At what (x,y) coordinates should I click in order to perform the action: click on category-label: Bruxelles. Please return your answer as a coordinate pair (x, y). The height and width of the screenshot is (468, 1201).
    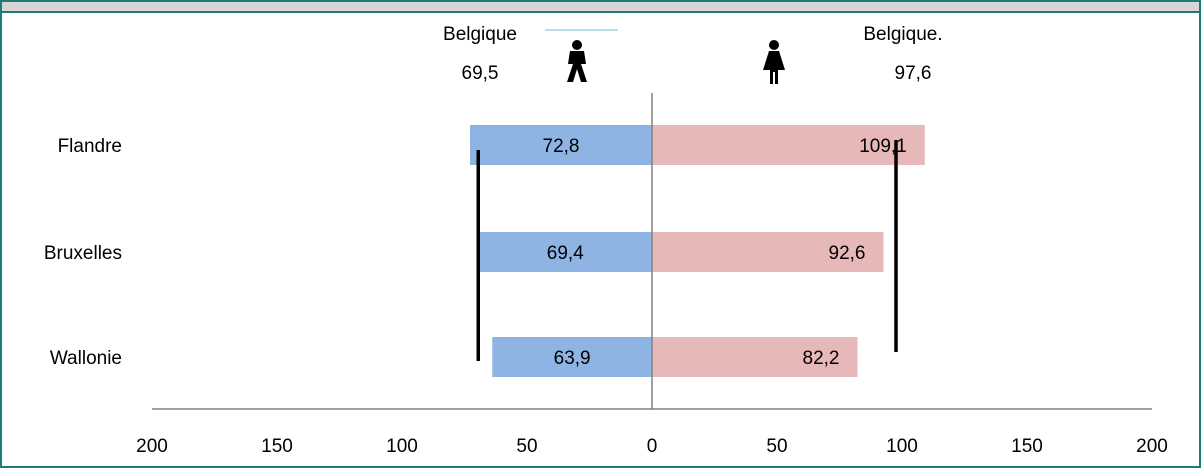
    Looking at the image, I should click on (83, 253).